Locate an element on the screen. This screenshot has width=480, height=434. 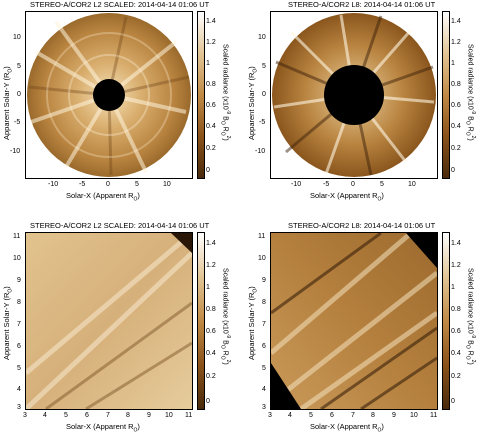
y-tick: 8 is located at coordinates (264, 302).